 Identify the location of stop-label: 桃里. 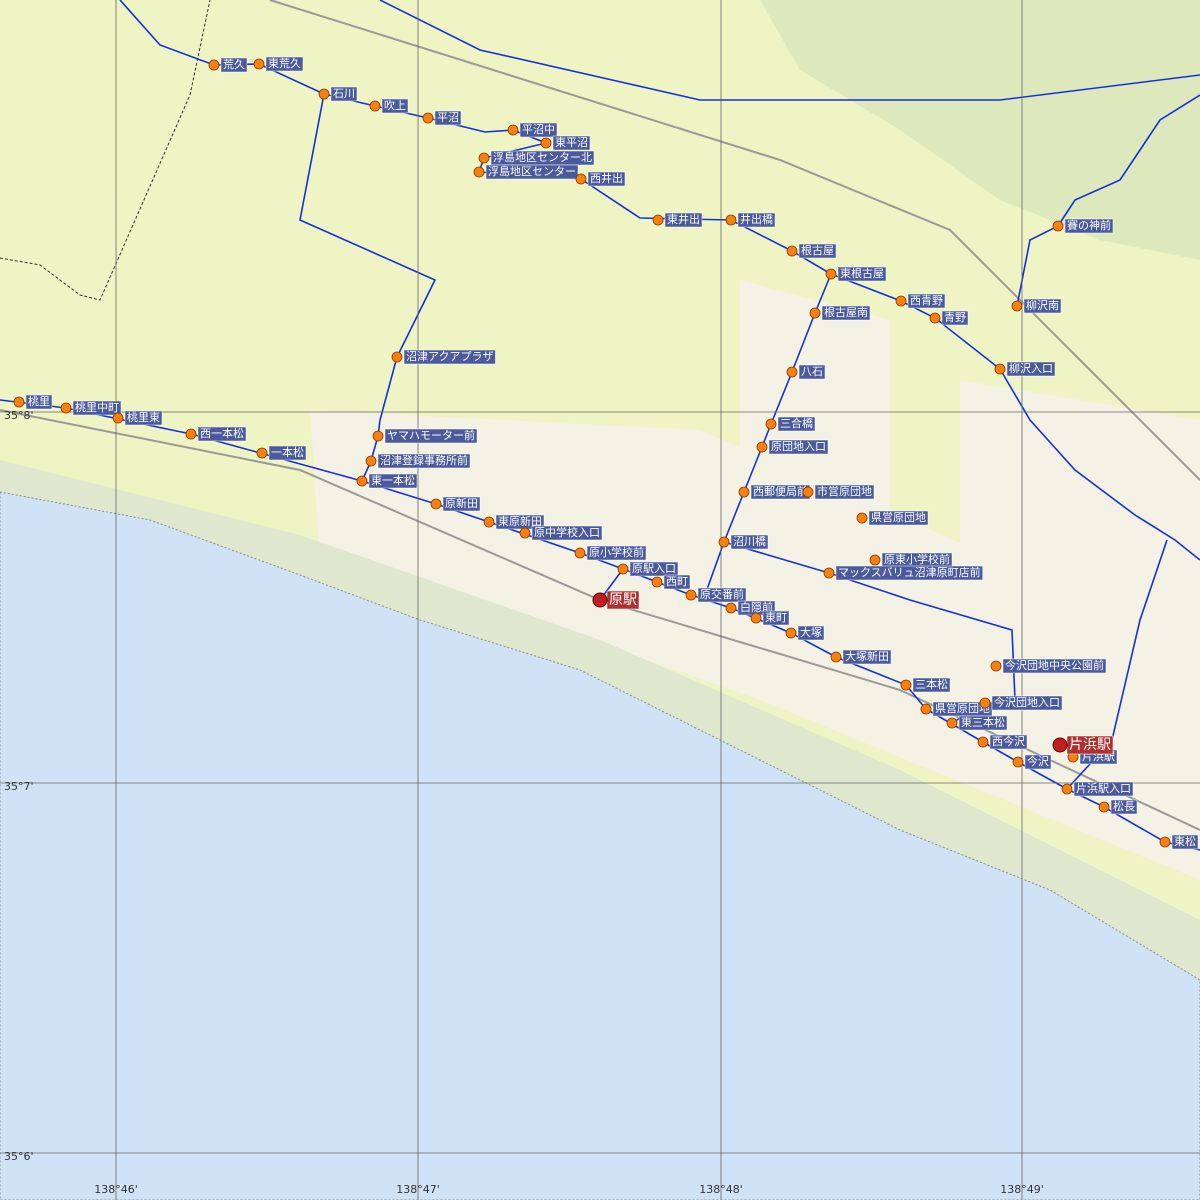
(39, 401).